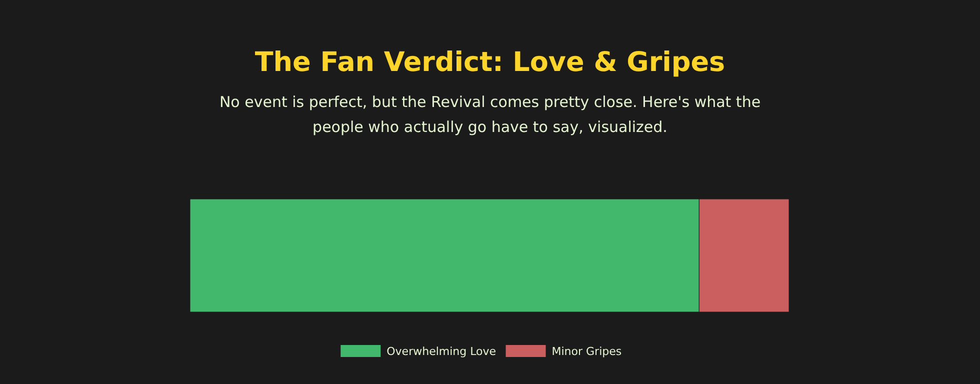 The width and height of the screenshot is (980, 384). Describe the element at coordinates (441, 351) in the screenshot. I see `text: Overwhelming Love` at that location.